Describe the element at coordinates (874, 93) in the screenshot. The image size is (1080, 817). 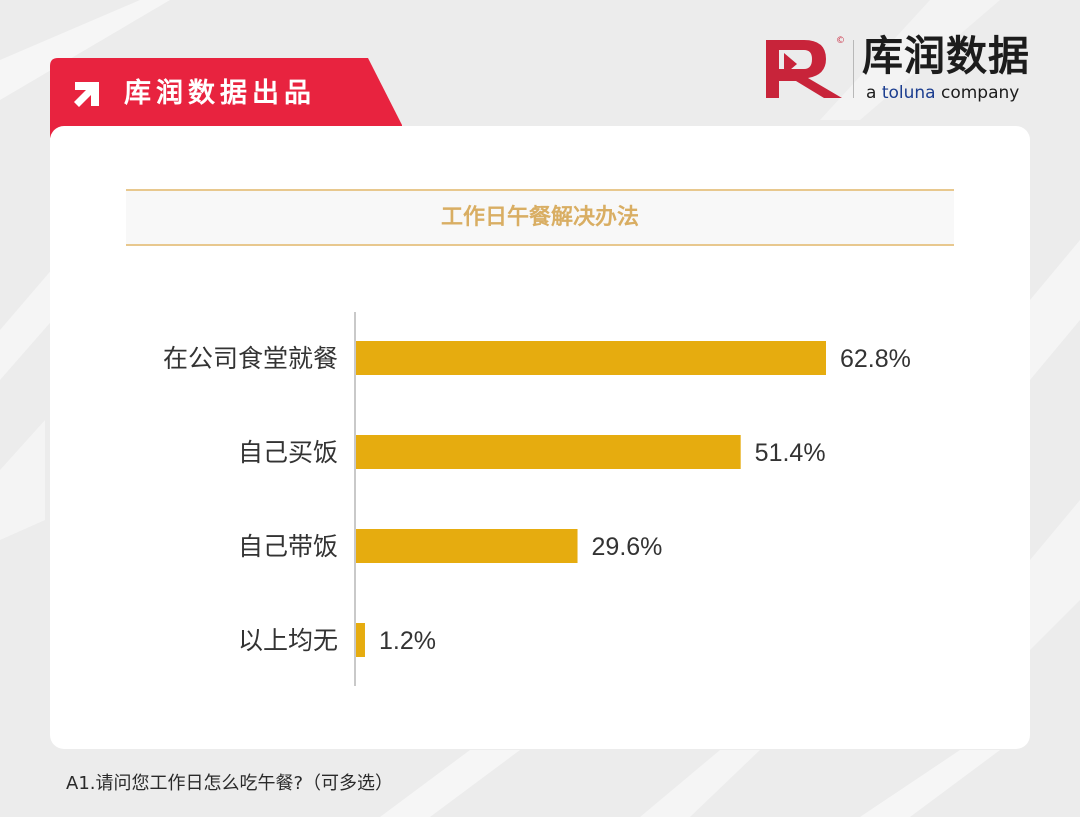
I see `logo-tagline-prefix: a` at that location.